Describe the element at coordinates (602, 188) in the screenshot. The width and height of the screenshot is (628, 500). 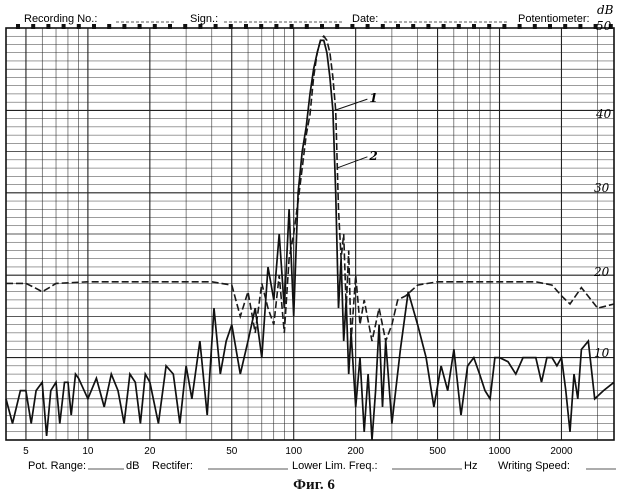
I see `y-tick-label-30: 30` at that location.